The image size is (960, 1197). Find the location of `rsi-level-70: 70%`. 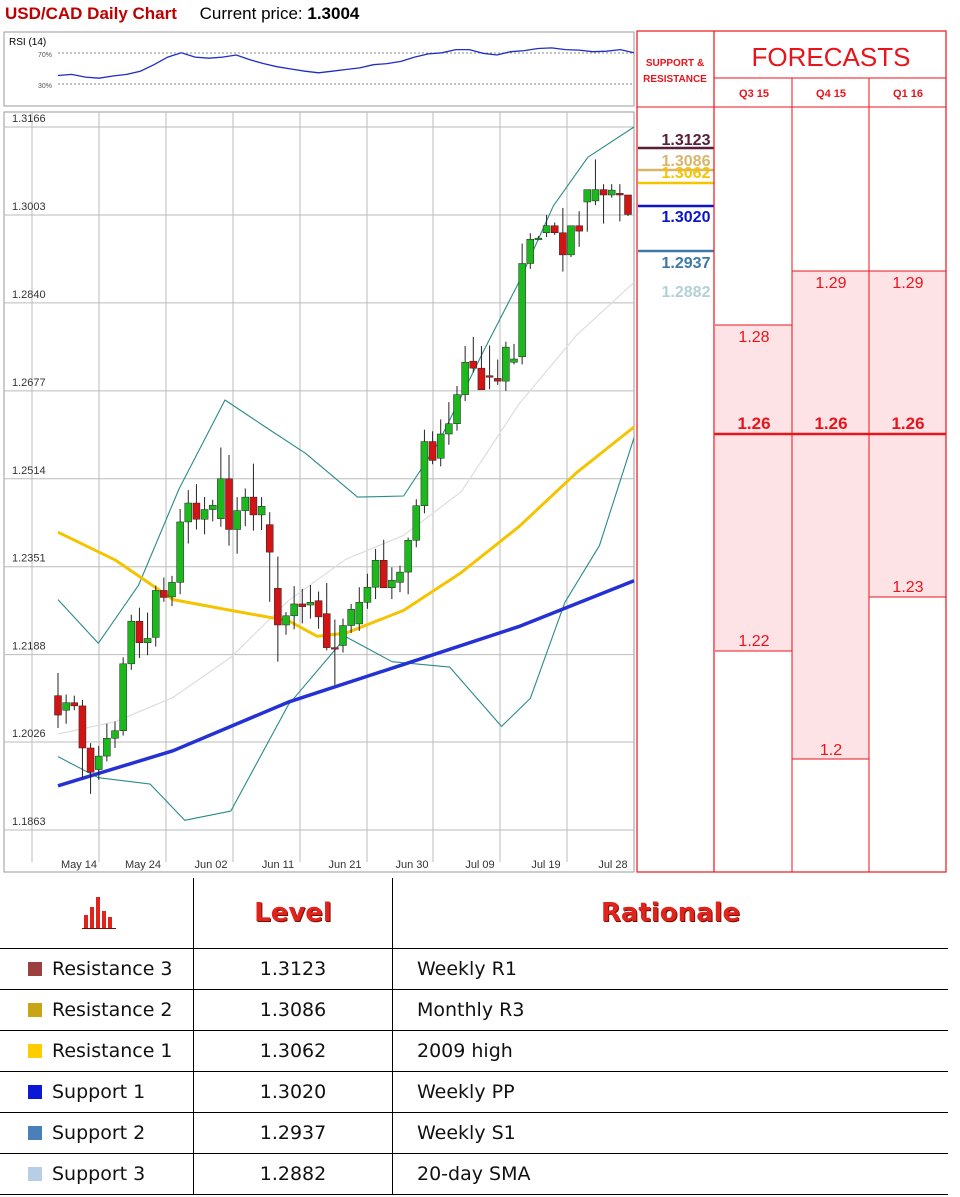

rsi-level-70: 70% is located at coordinates (45, 55).